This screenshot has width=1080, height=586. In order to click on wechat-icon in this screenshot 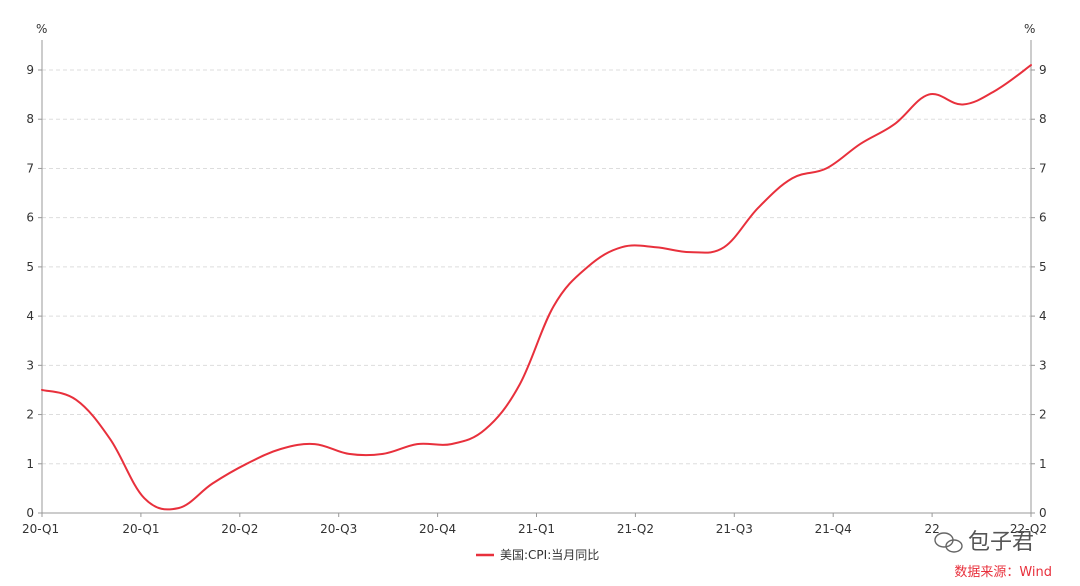, I will do `click(948, 542)`.